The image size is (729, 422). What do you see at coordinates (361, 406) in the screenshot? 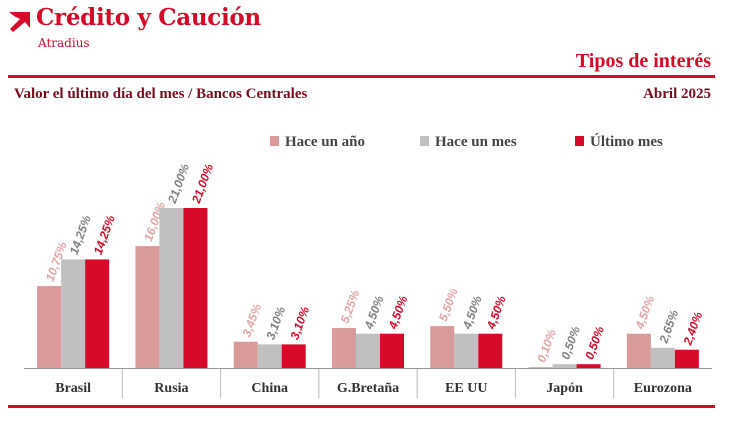
I see `footer-rule` at bounding box center [361, 406].